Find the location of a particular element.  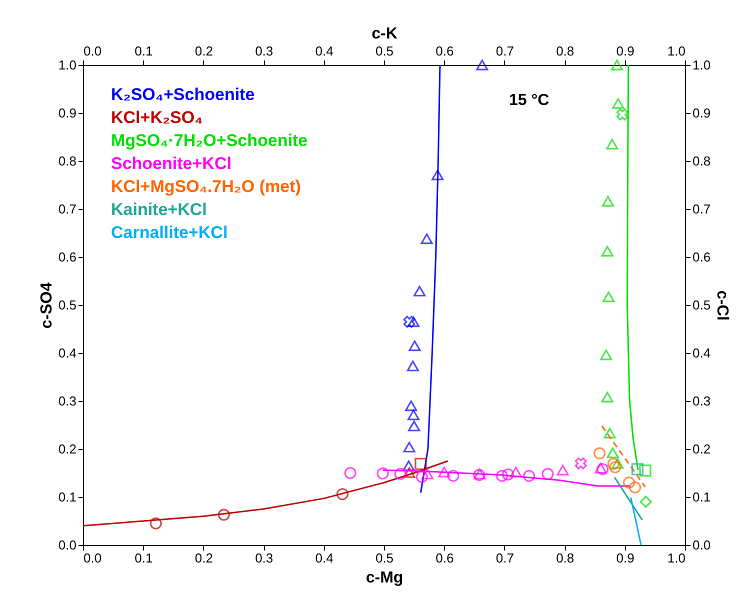

y-tick-label: 0.4 is located at coordinates (67, 353).